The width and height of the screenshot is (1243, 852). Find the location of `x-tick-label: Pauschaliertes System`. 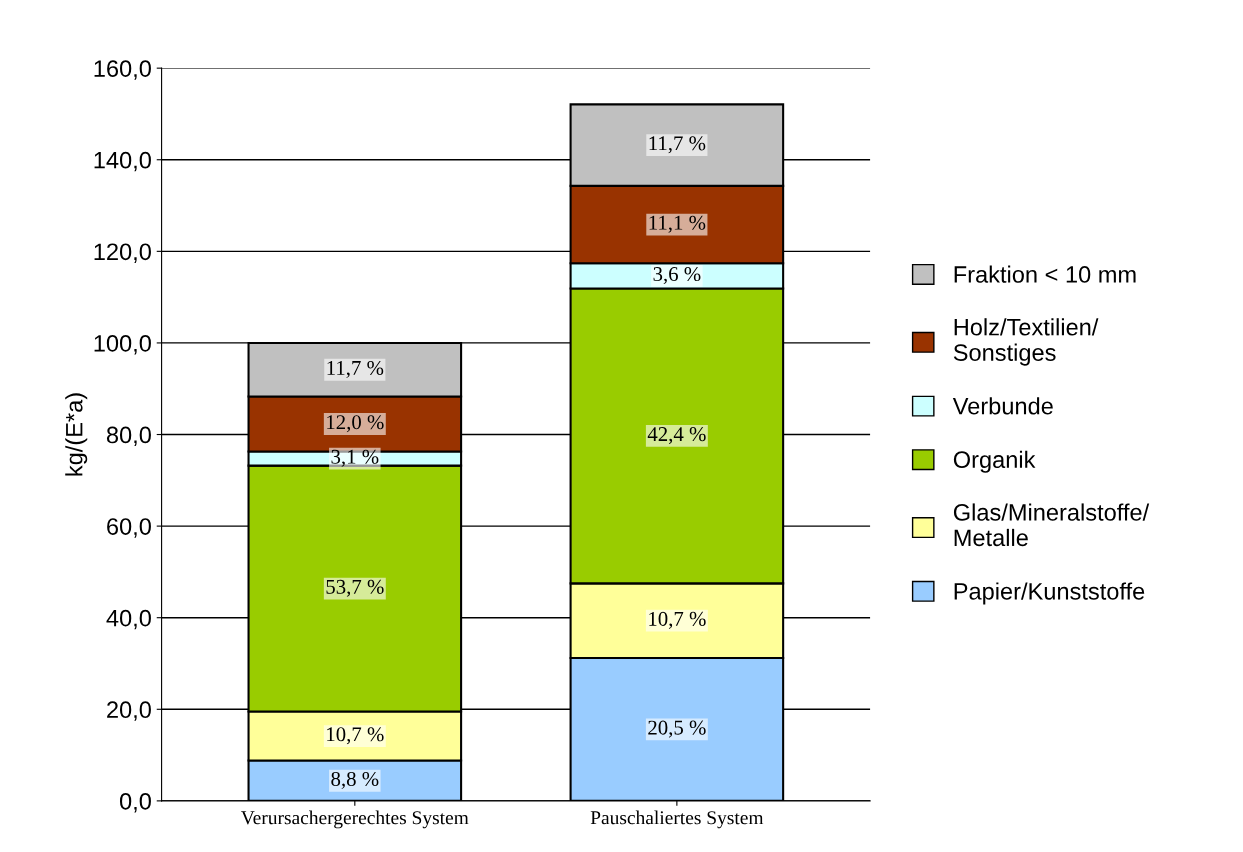

x-tick-label: Pauschaliertes System is located at coordinates (677, 819).